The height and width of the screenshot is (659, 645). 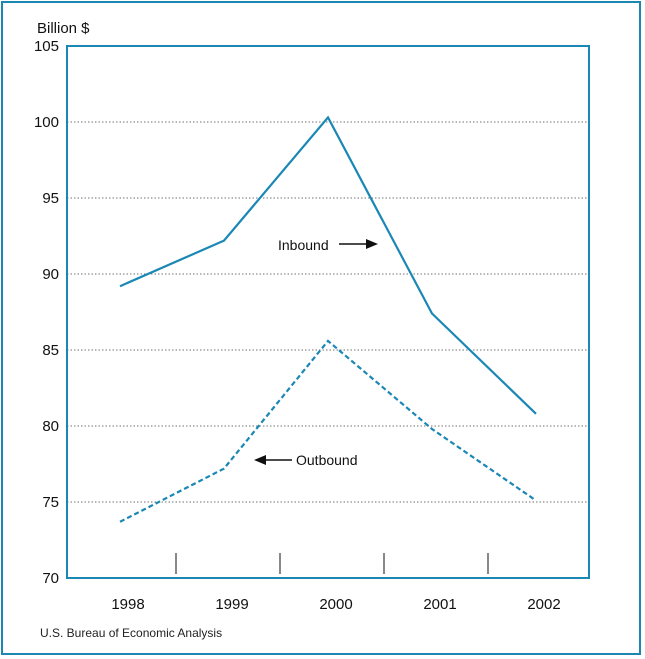 What do you see at coordinates (50, 426) in the screenshot?
I see `y-tick-label: 80` at bounding box center [50, 426].